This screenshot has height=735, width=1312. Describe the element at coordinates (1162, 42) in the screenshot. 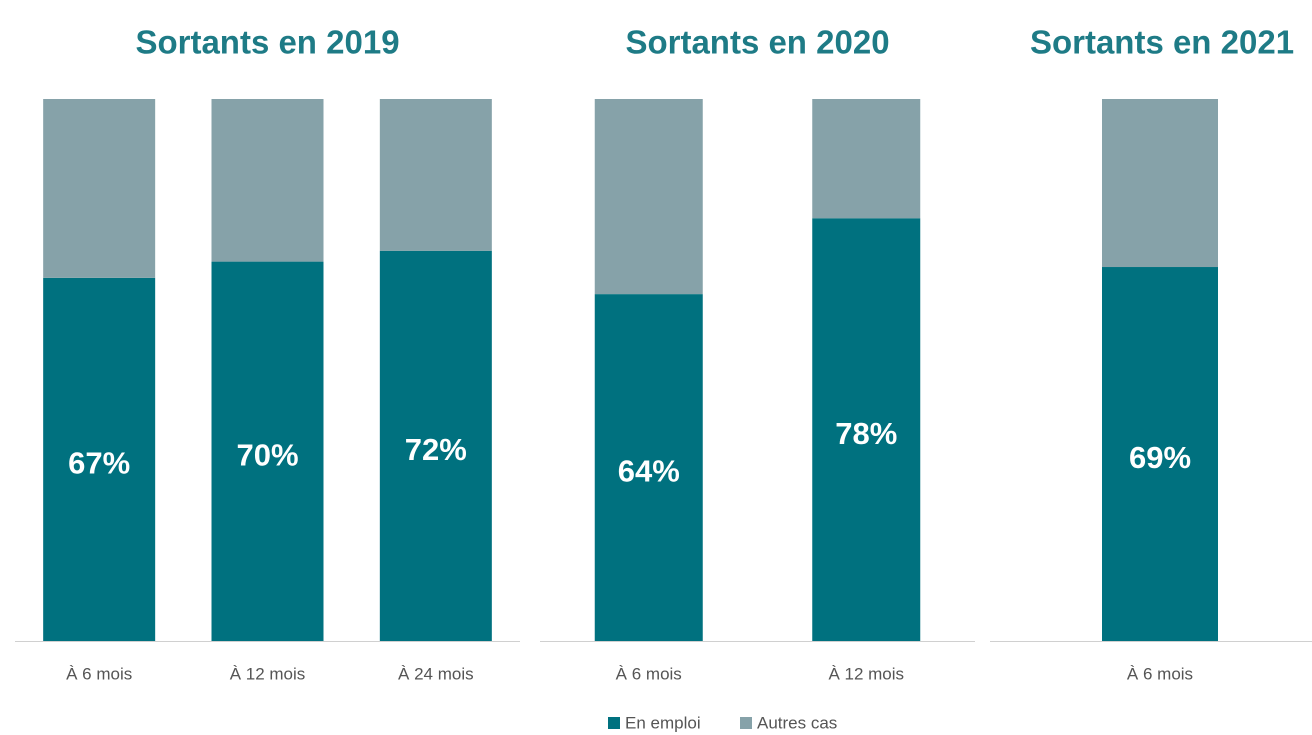

I see `chart-title: Sortants en 2021` at that location.